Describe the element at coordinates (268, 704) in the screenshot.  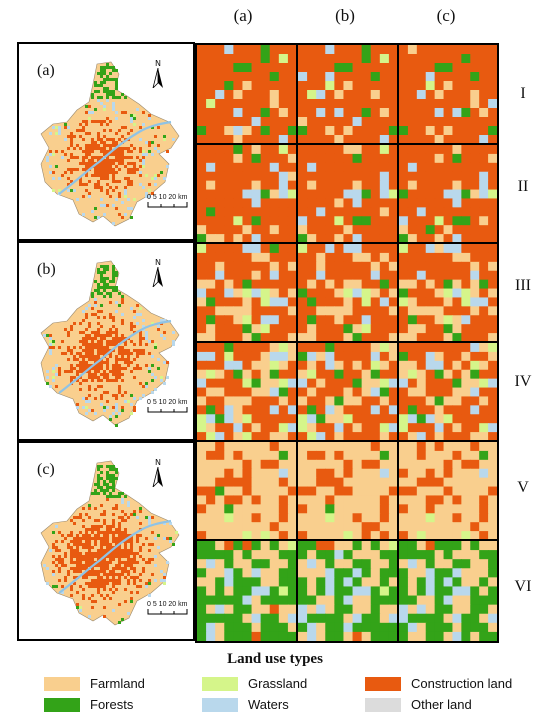
I see `legend-label: Waters` at that location.